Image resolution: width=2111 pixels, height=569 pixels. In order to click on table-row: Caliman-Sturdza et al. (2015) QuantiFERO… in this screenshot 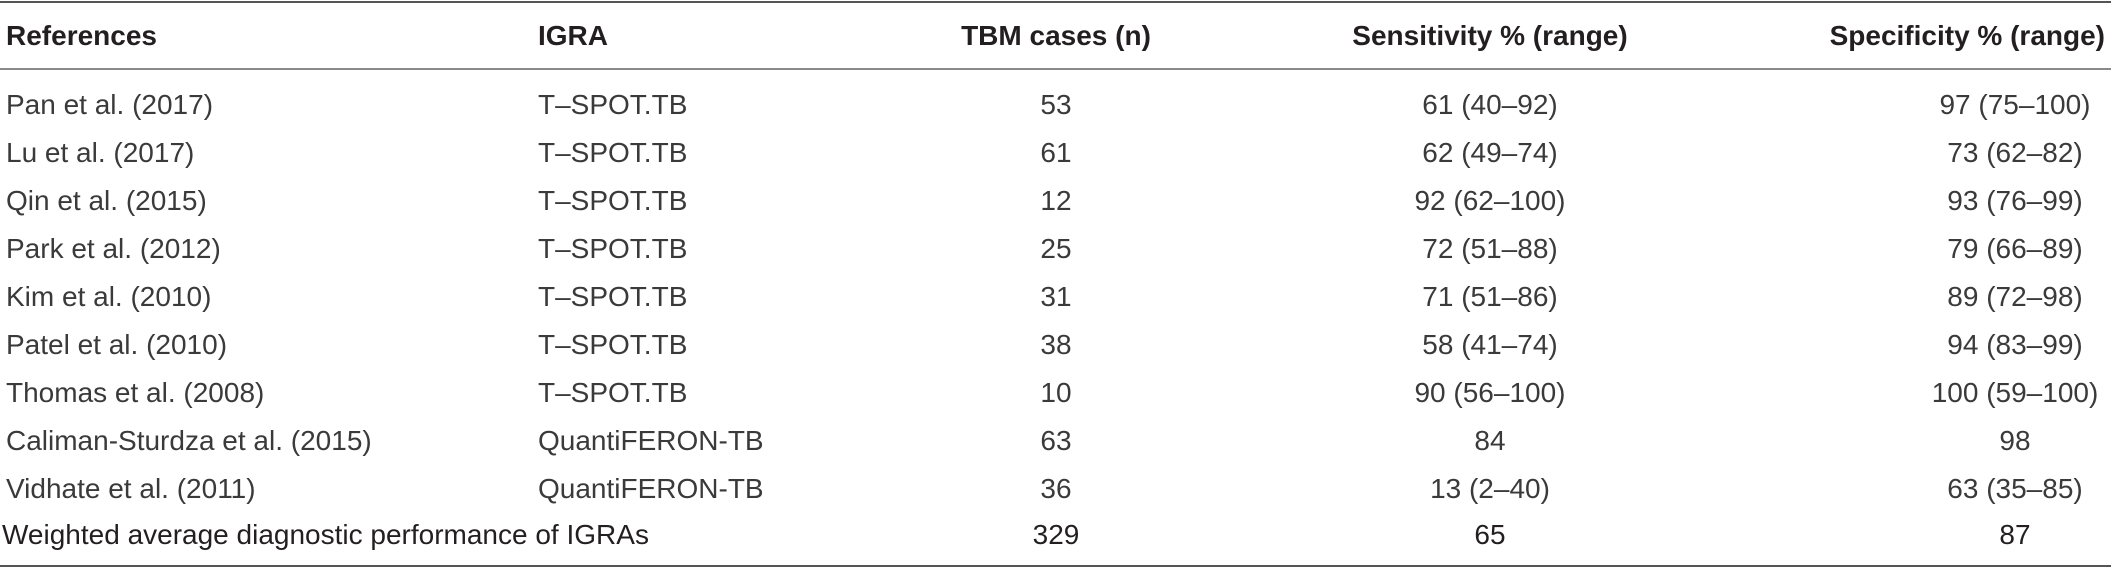, I will do `click(1055, 441)`.